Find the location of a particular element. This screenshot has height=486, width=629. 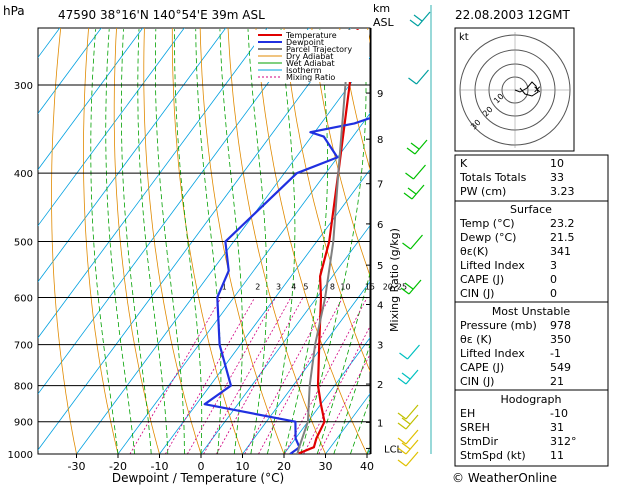

mixing-ratio-label: 5 is located at coordinates (305, 286).